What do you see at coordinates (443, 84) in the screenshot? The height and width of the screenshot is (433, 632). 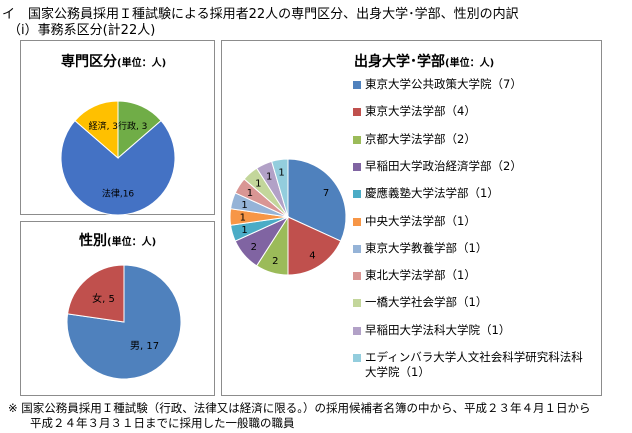 I see `legend-entry-0: 東京大学公共政策大学院（7）` at bounding box center [443, 84].